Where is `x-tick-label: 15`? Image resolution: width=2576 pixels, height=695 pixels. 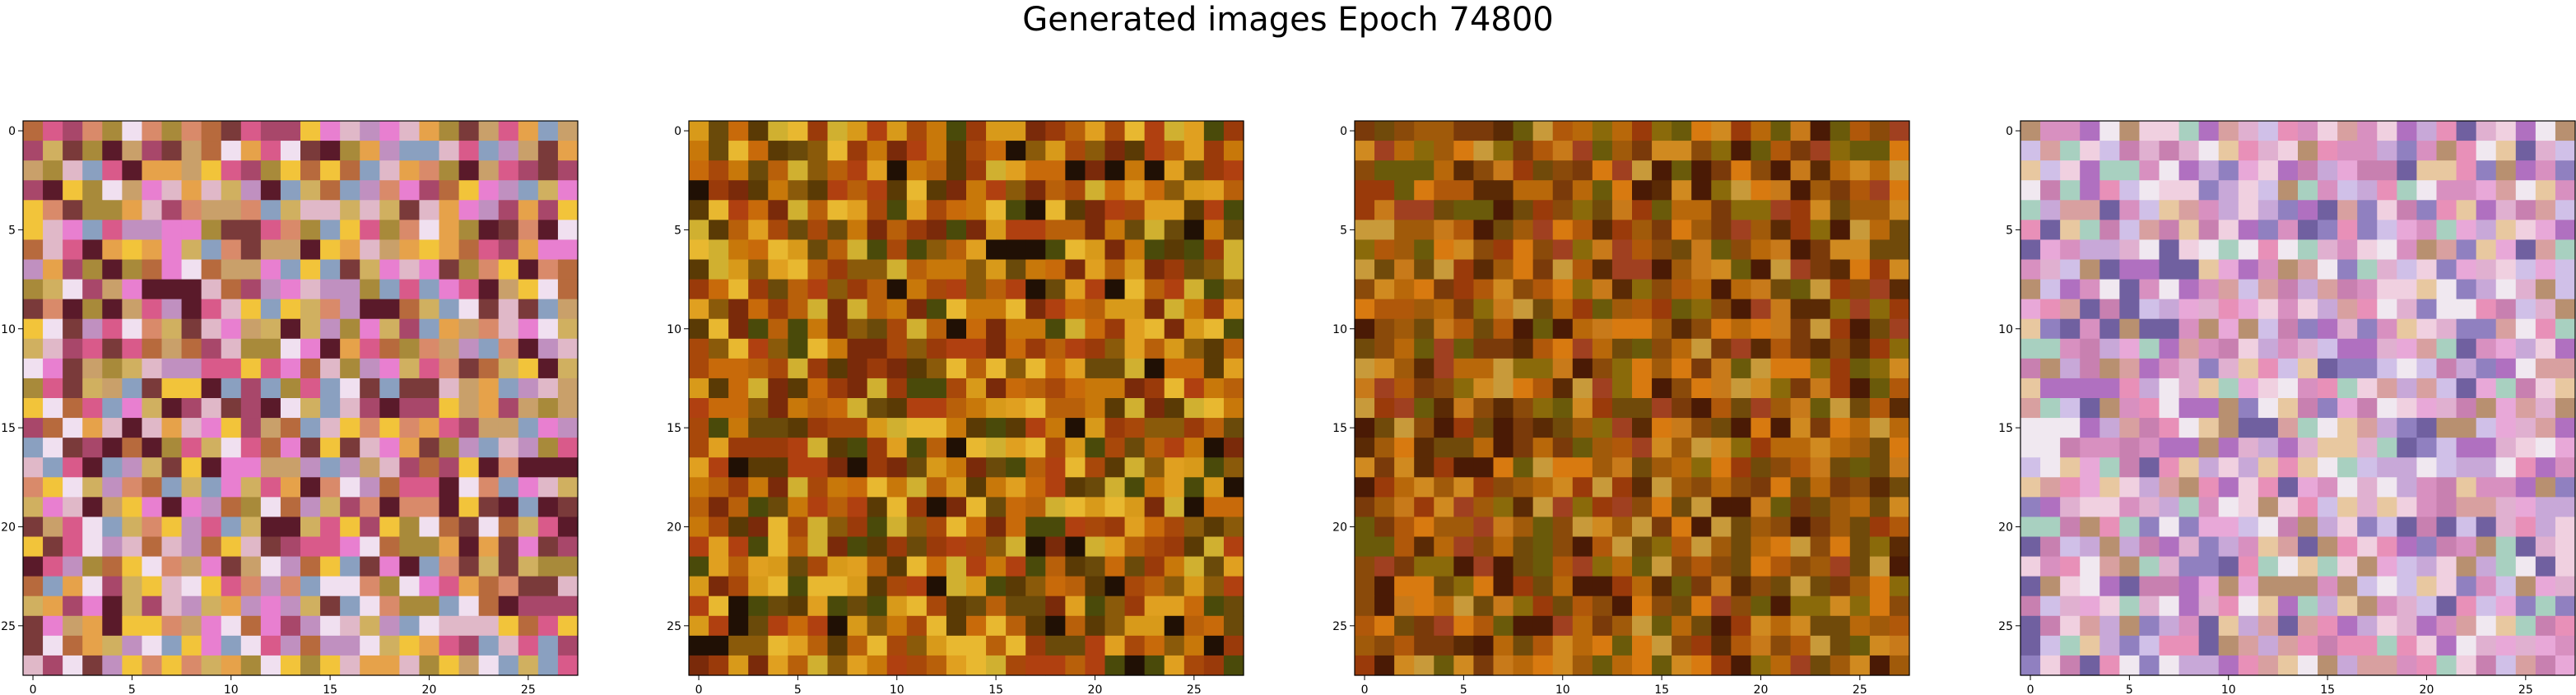
x-tick-label: 15 is located at coordinates (995, 689).